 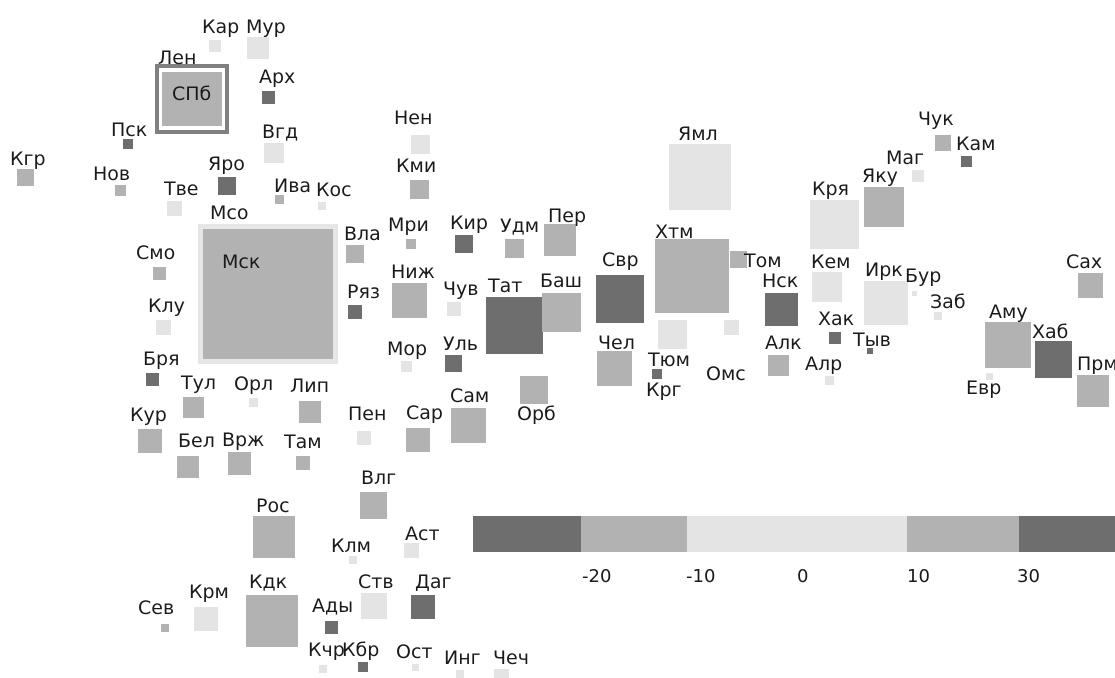 I want to click on region-label-41a44044f: Кря, so click(x=830, y=189).